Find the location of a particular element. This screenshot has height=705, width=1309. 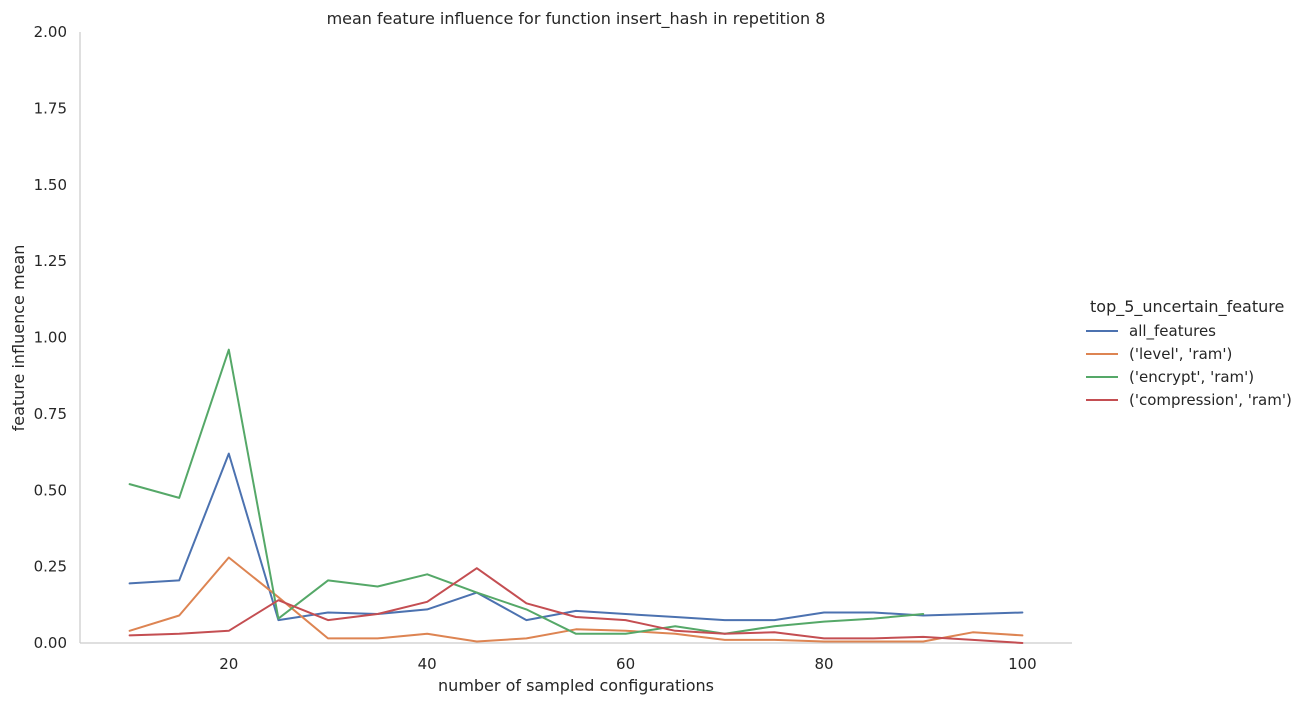

x-tick-label: 80 is located at coordinates (823, 664).